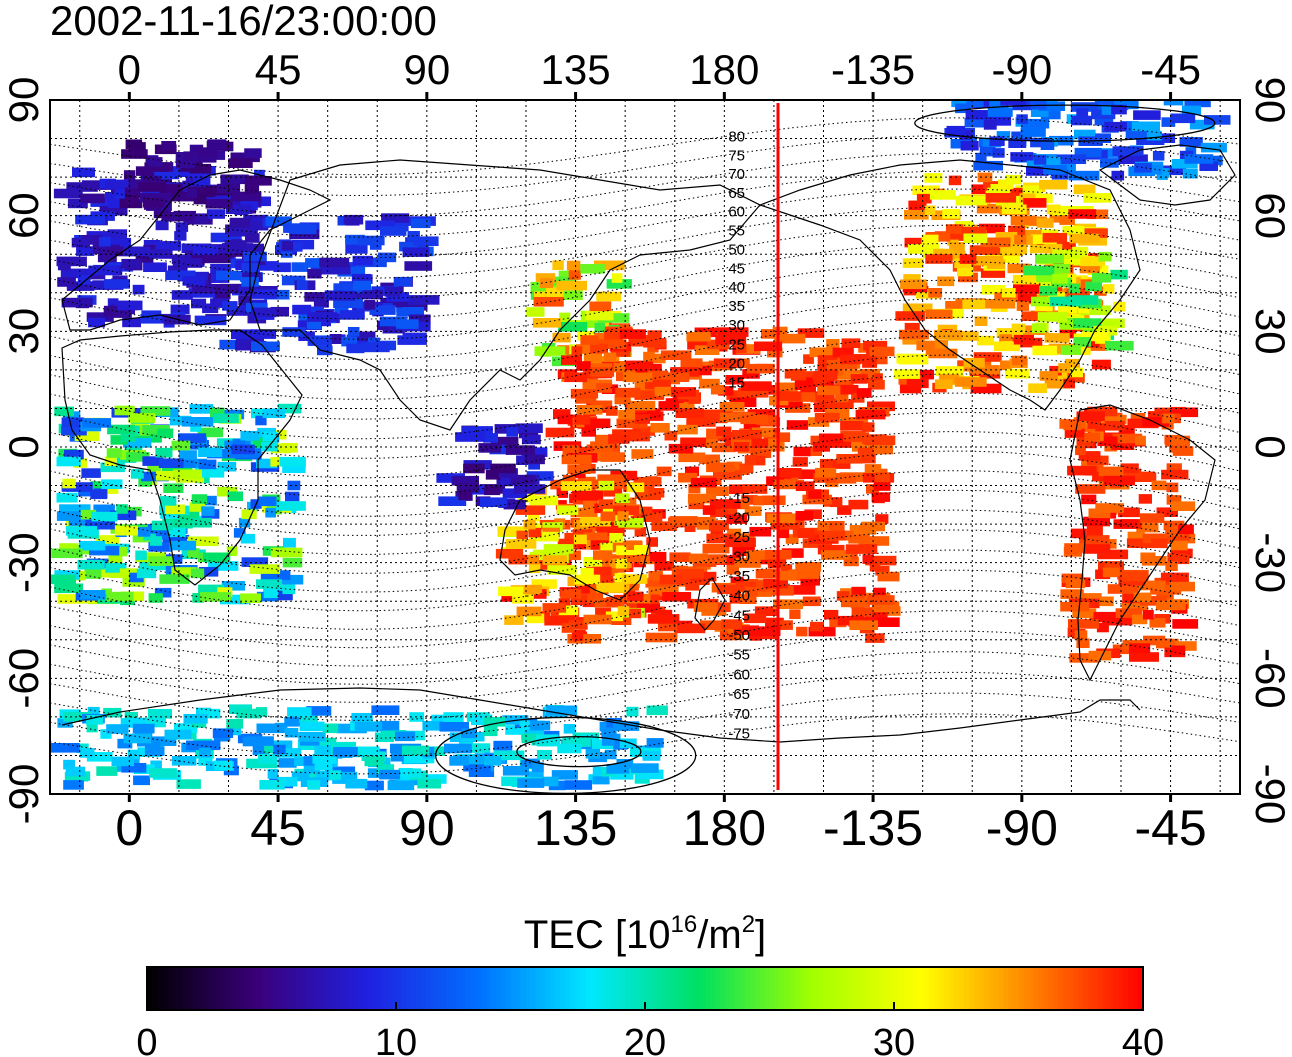  I want to click on mlat-label: -25, so click(739, 537).